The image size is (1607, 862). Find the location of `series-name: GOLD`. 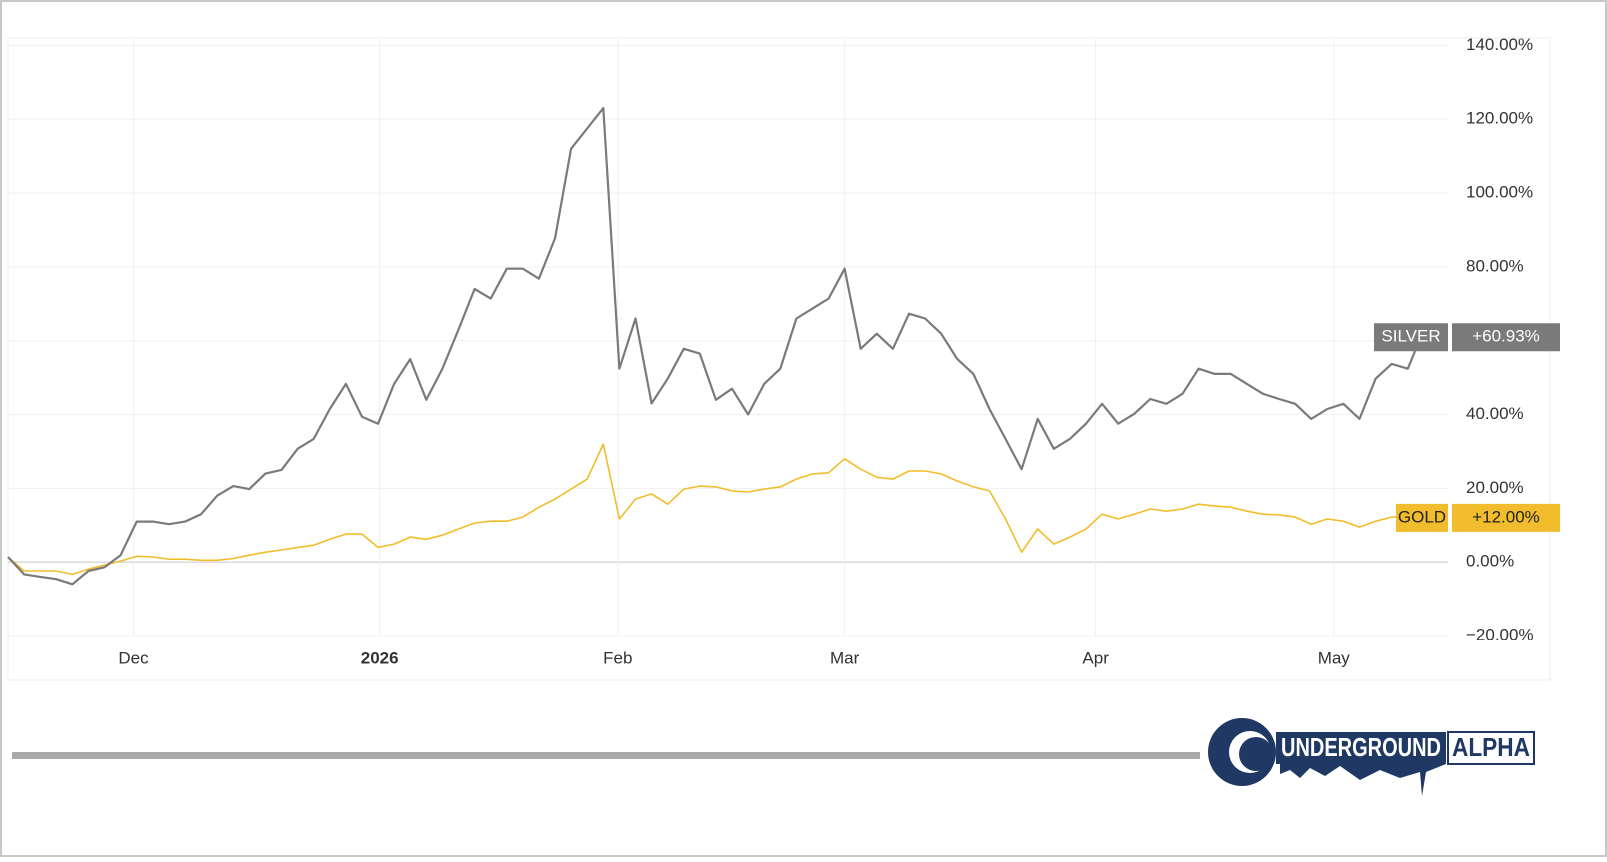

series-name: GOLD is located at coordinates (1422, 516).